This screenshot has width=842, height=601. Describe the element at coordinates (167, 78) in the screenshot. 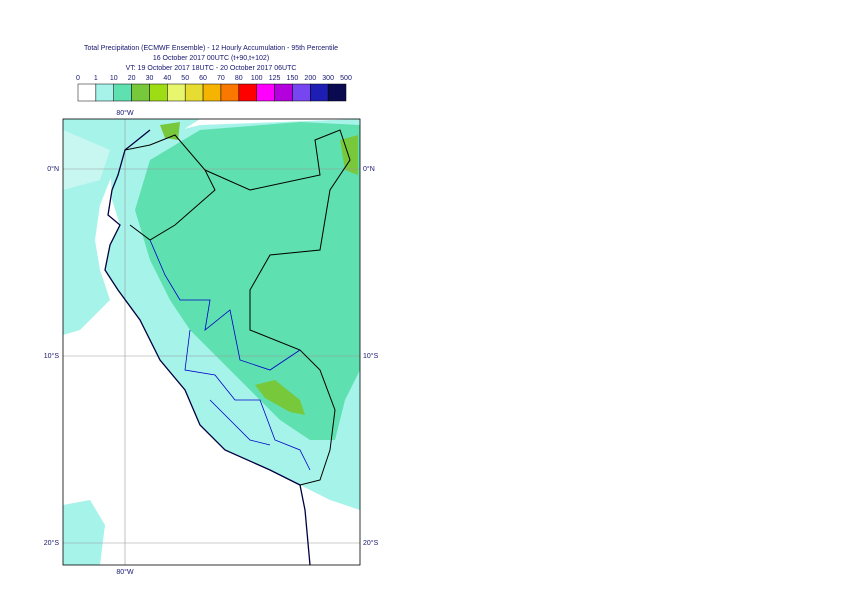

I see `legend-label: 40` at that location.